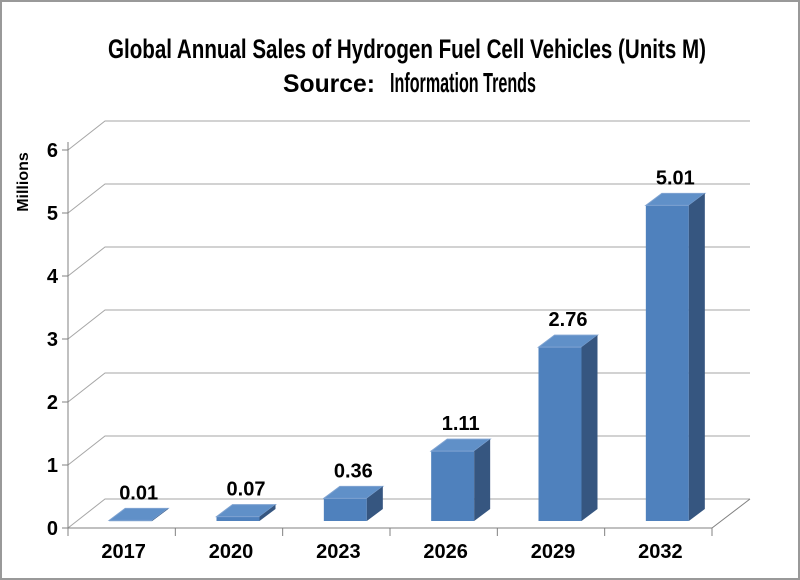 Image resolution: width=800 pixels, height=580 pixels. Describe the element at coordinates (329, 84) in the screenshot. I see `chart-source-prefix: Source:` at that location.